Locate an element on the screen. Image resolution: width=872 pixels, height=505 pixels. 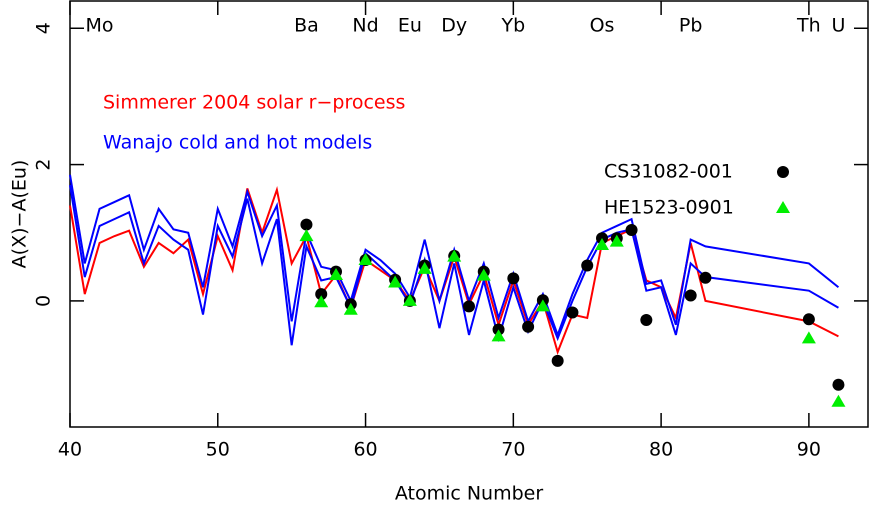
y-tick-label: 4 is located at coordinates (44, 28).